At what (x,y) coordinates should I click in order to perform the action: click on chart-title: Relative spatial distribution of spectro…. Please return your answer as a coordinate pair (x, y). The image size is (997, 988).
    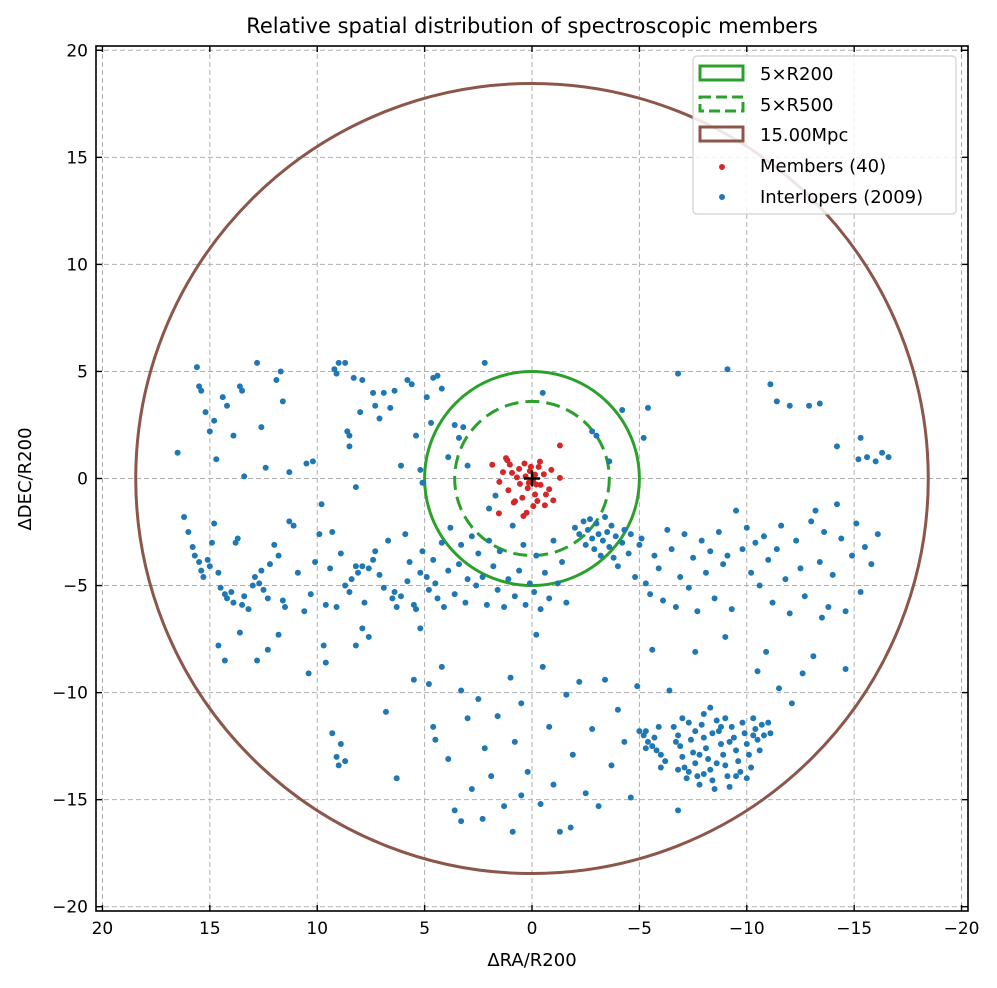
    Looking at the image, I should click on (532, 26).